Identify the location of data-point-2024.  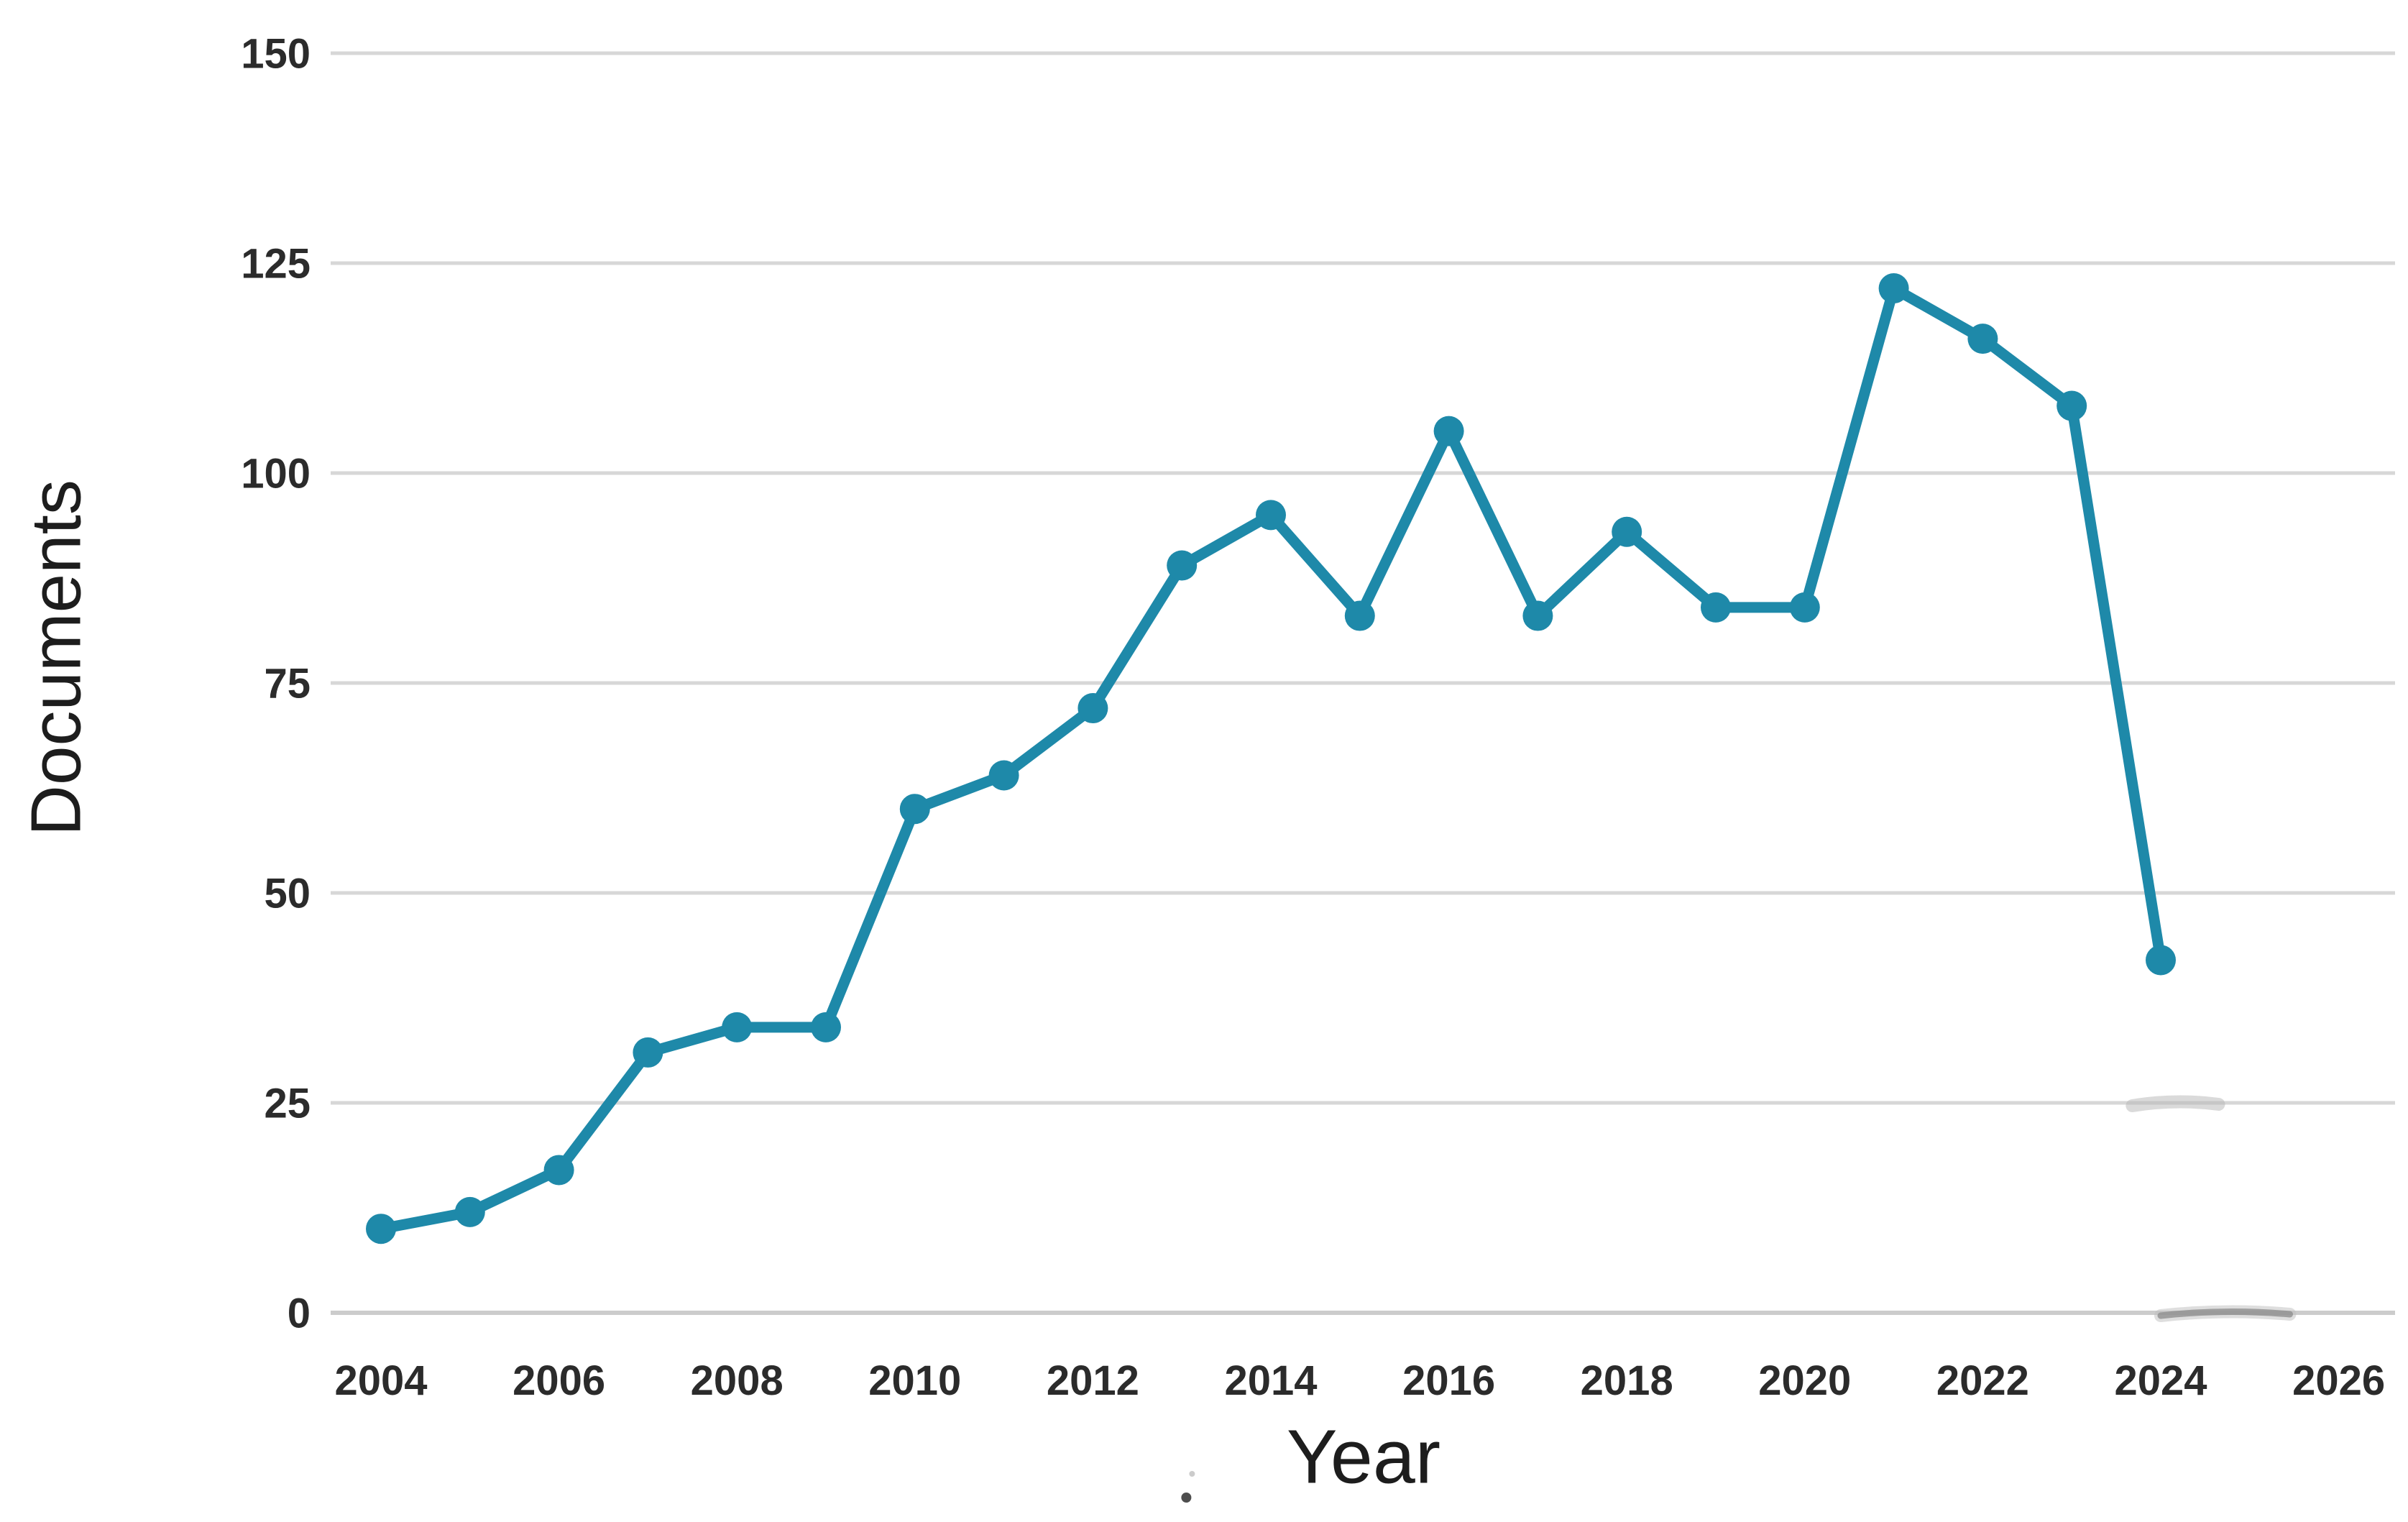
(2161, 960).